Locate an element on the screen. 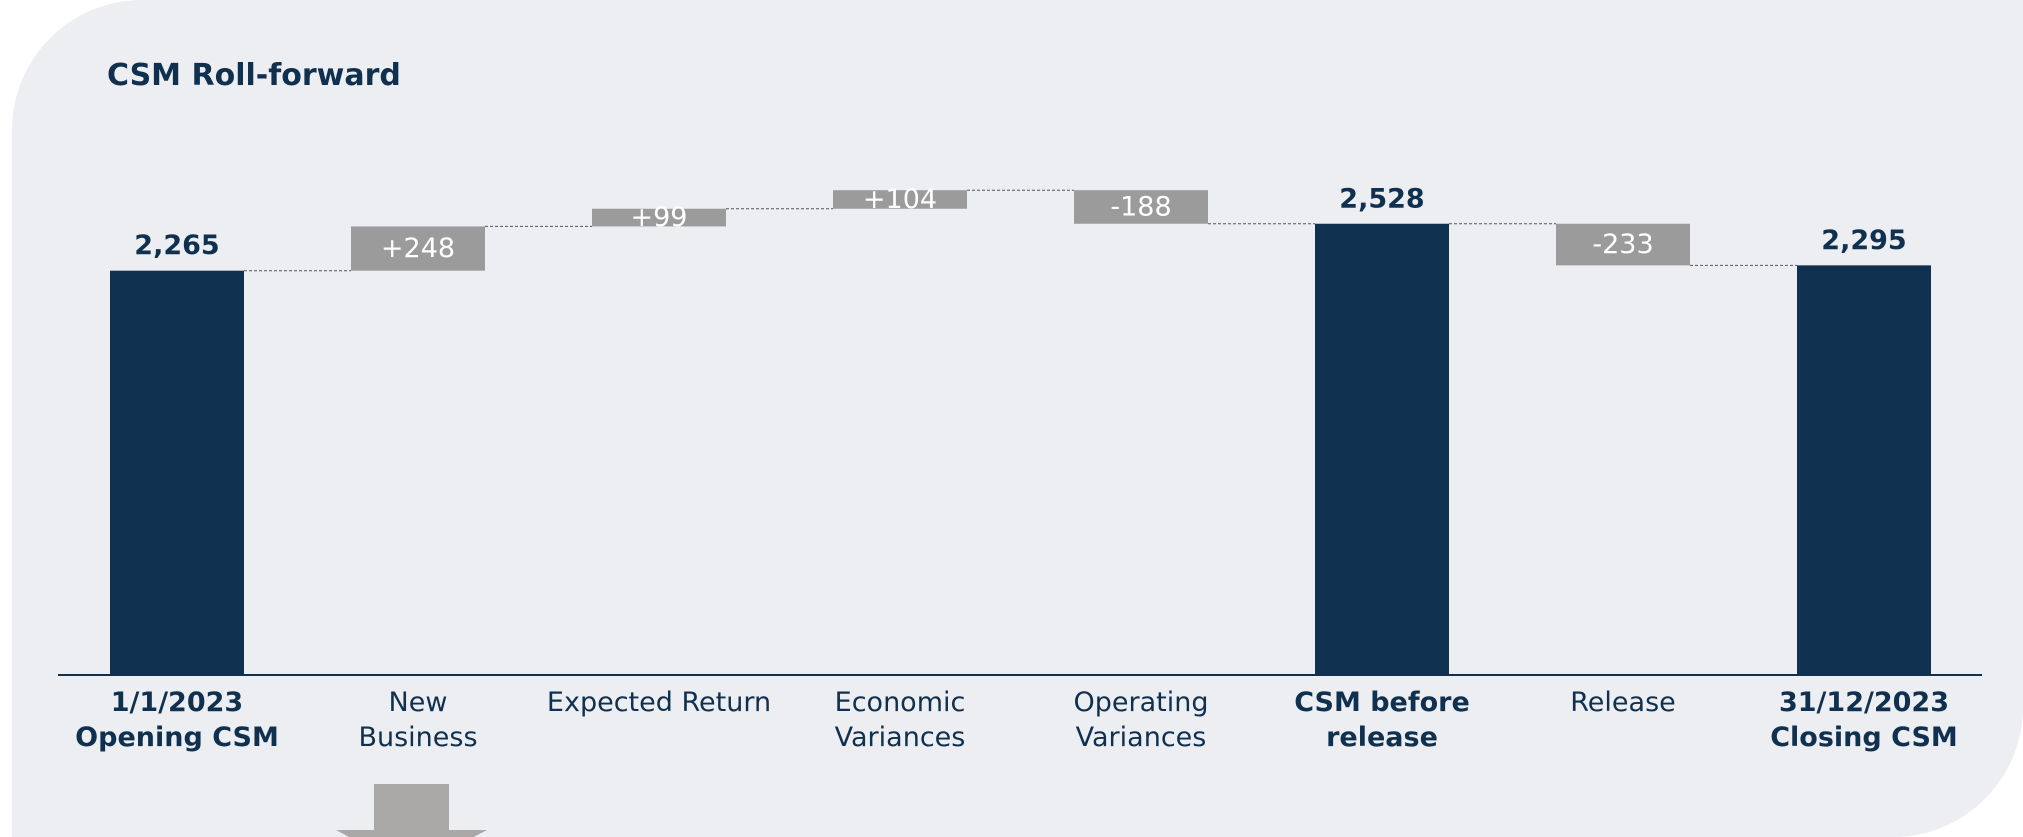  value-label: -188 is located at coordinates (1140, 206).